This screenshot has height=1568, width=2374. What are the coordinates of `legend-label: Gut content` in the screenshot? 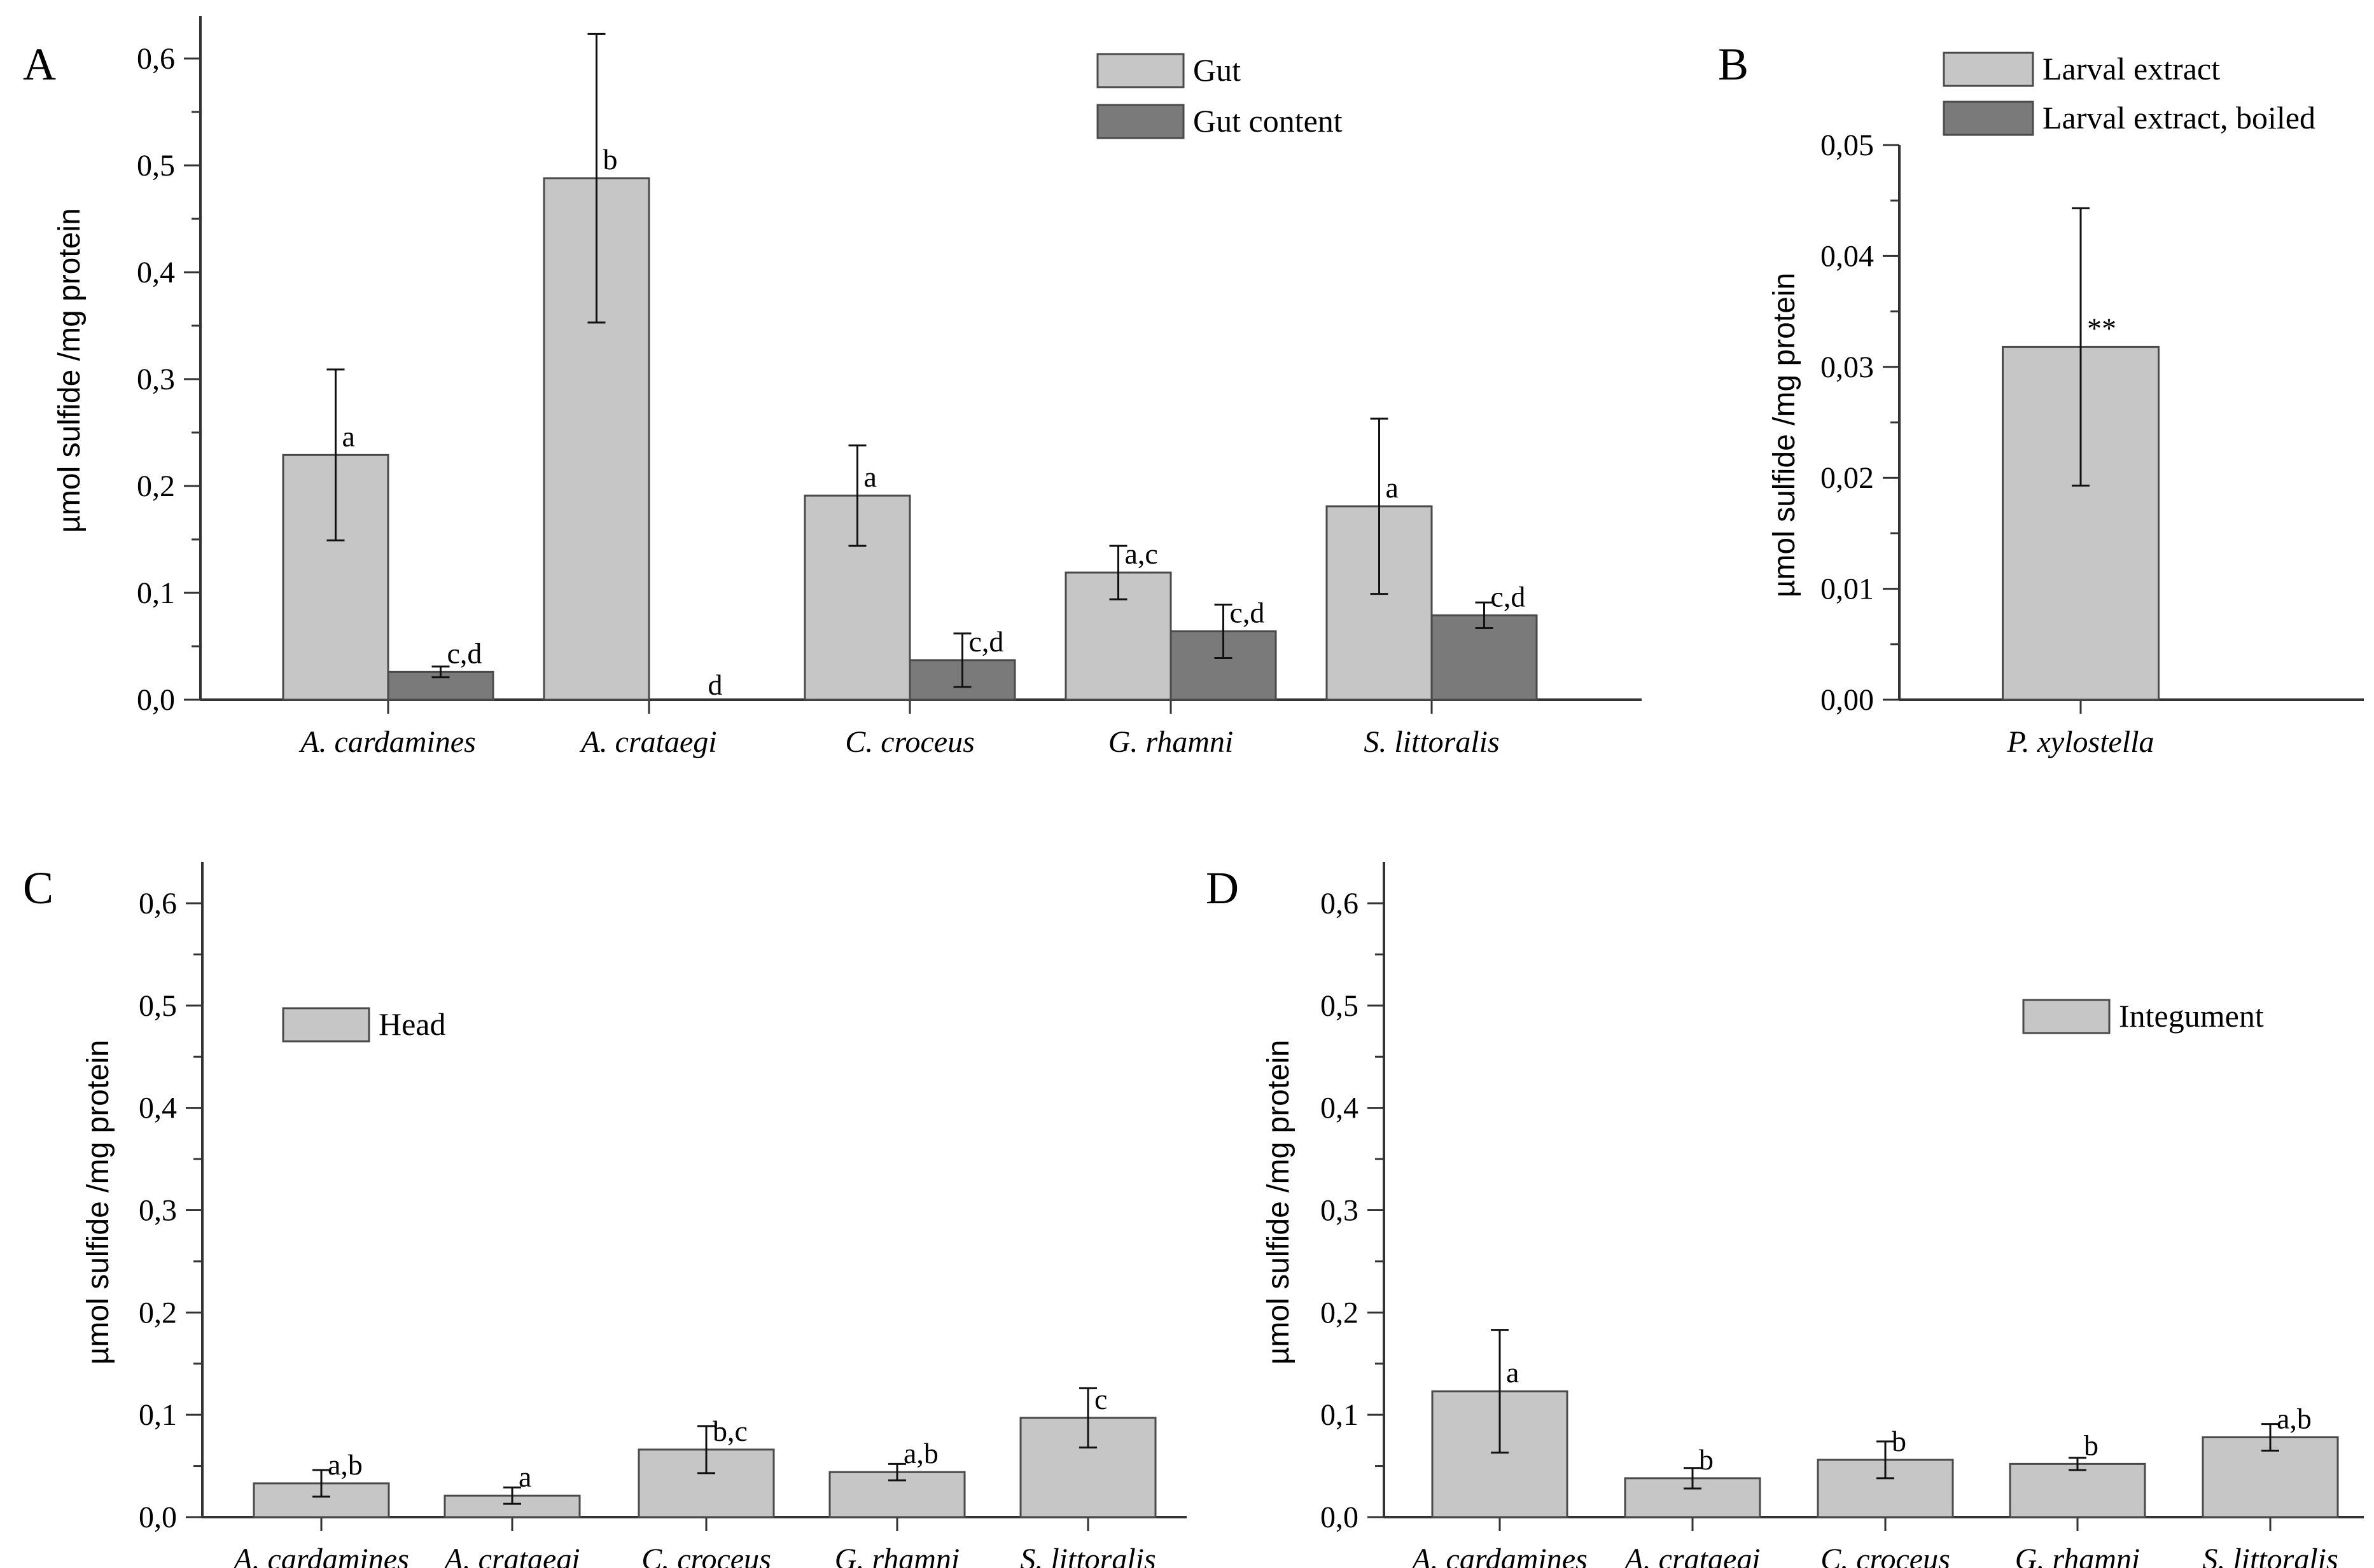 It's located at (1268, 121).